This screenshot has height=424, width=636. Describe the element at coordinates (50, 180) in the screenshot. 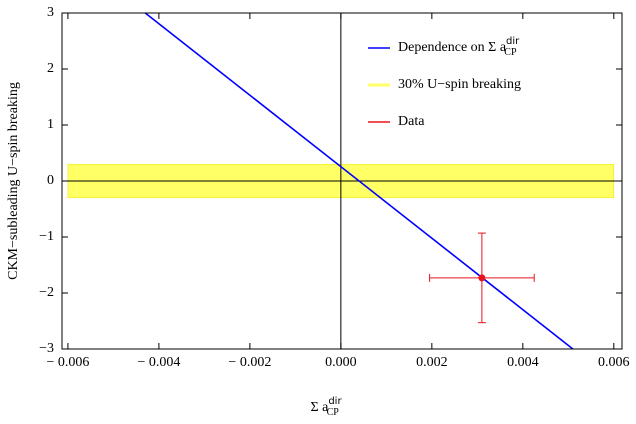

I see `y-tick-label: 0` at that location.